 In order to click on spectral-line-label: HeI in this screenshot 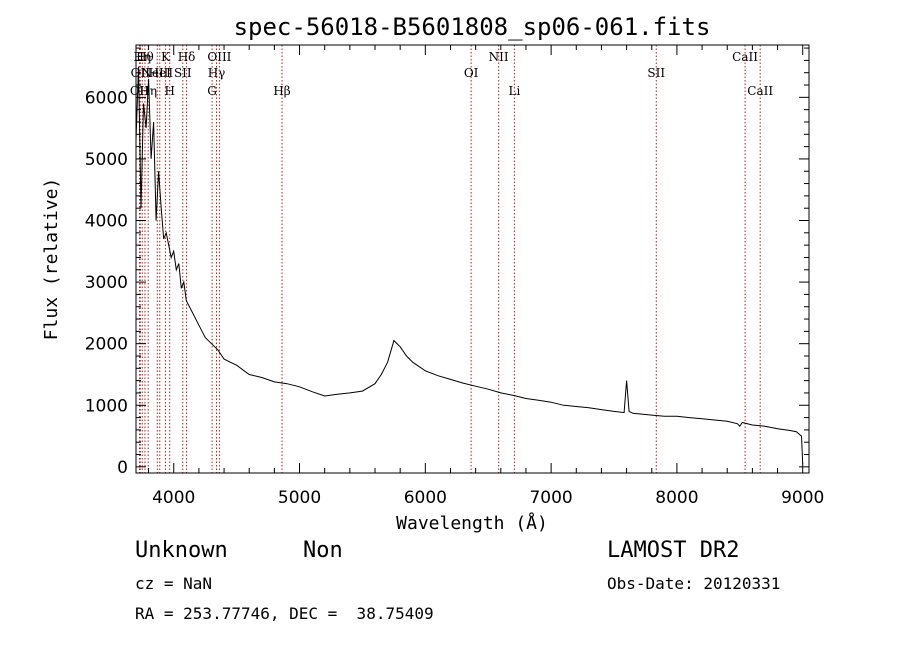, I will do `click(160, 73)`.